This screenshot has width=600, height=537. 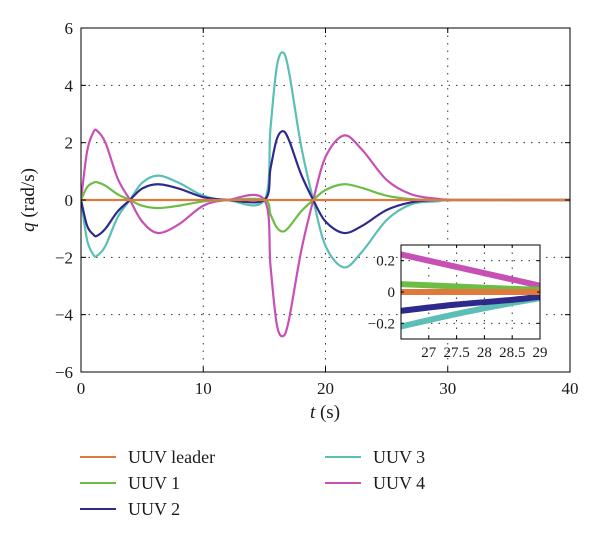 I want to click on legend-item-uuv-3: UUV 3, so click(x=375, y=457).